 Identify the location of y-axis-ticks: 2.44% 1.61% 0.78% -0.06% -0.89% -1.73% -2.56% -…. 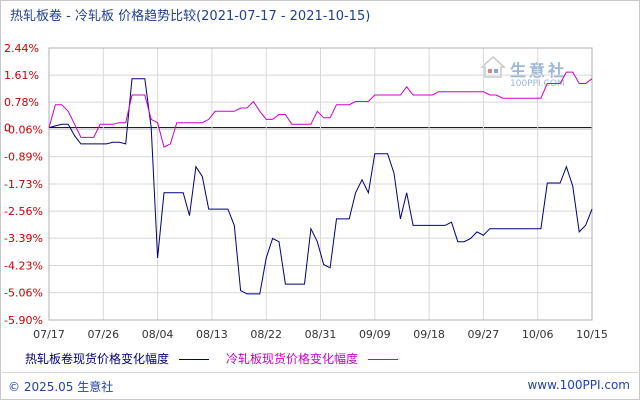
(23, 184).